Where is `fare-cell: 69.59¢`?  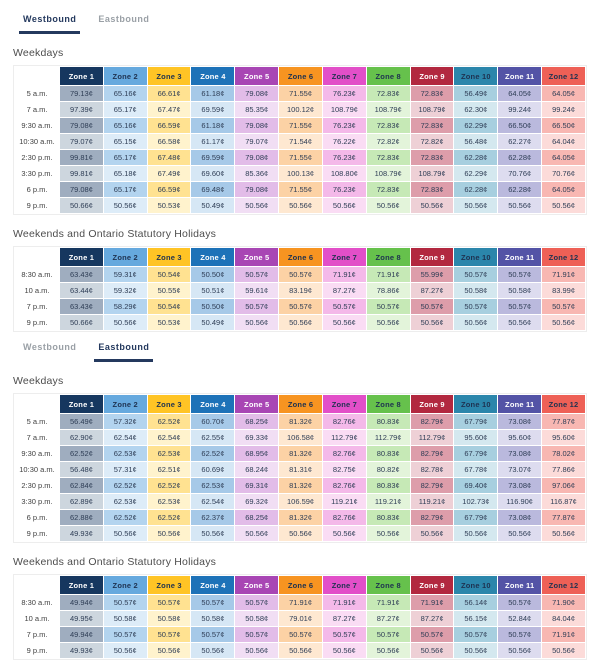
fare-cell: 69.59¢ is located at coordinates (213, 109).